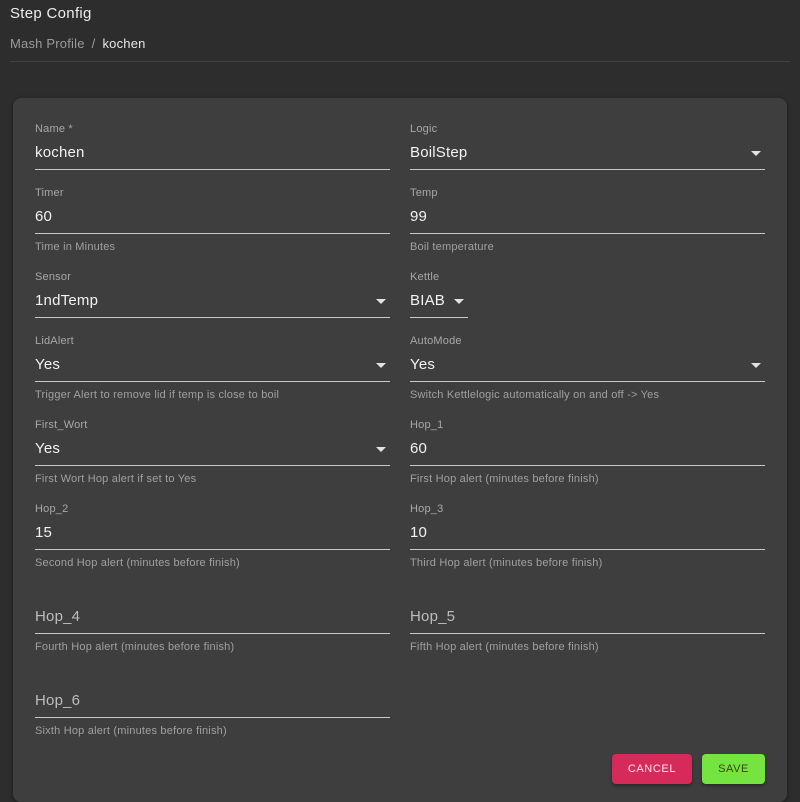 Image resolution: width=800 pixels, height=802 pixels. What do you see at coordinates (61, 425) in the screenshot?
I see `firstwort-label: First_Wort` at bounding box center [61, 425].